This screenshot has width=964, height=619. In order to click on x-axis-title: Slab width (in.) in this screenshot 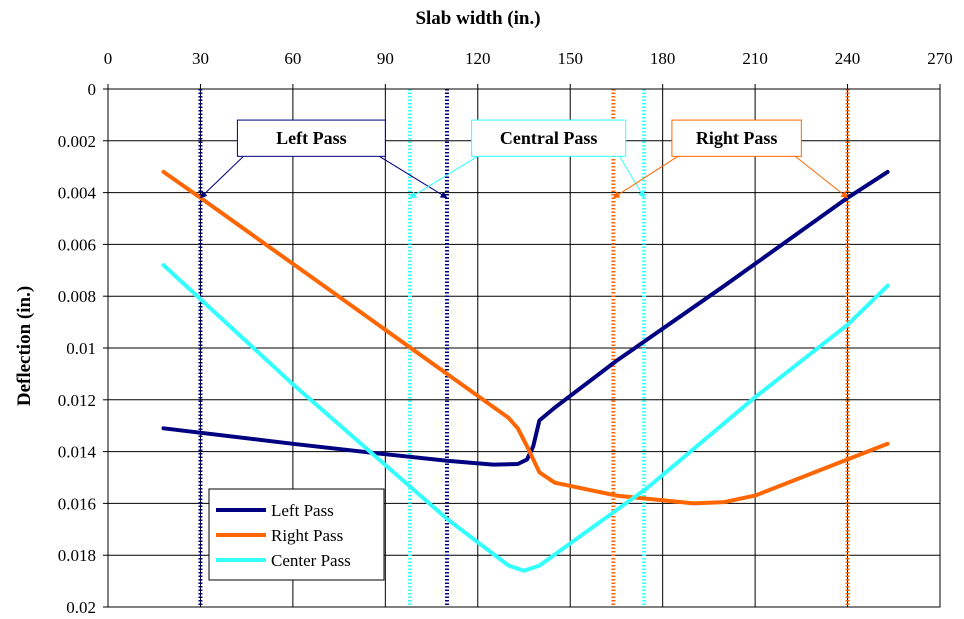, I will do `click(477, 18)`.